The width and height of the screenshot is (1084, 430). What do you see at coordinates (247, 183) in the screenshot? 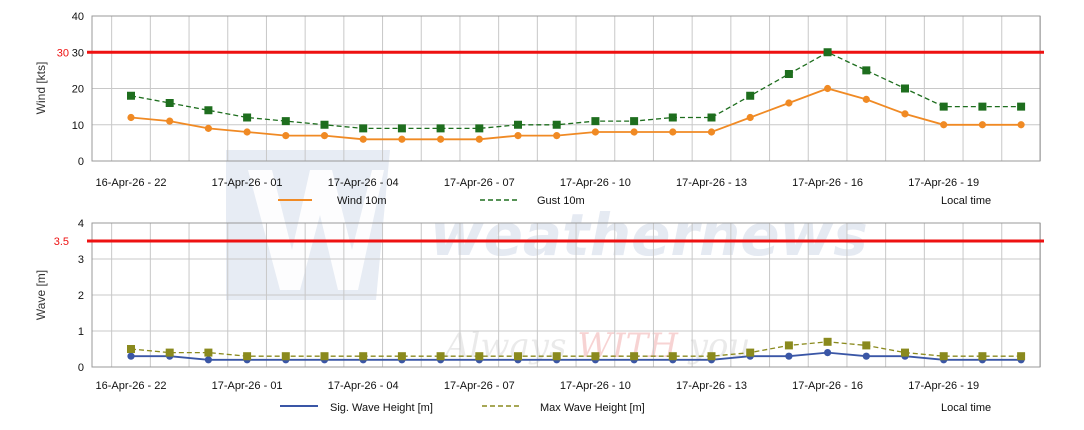
I see `wind-x-tick-label: 17-Apr-26 - 01` at bounding box center [247, 183].